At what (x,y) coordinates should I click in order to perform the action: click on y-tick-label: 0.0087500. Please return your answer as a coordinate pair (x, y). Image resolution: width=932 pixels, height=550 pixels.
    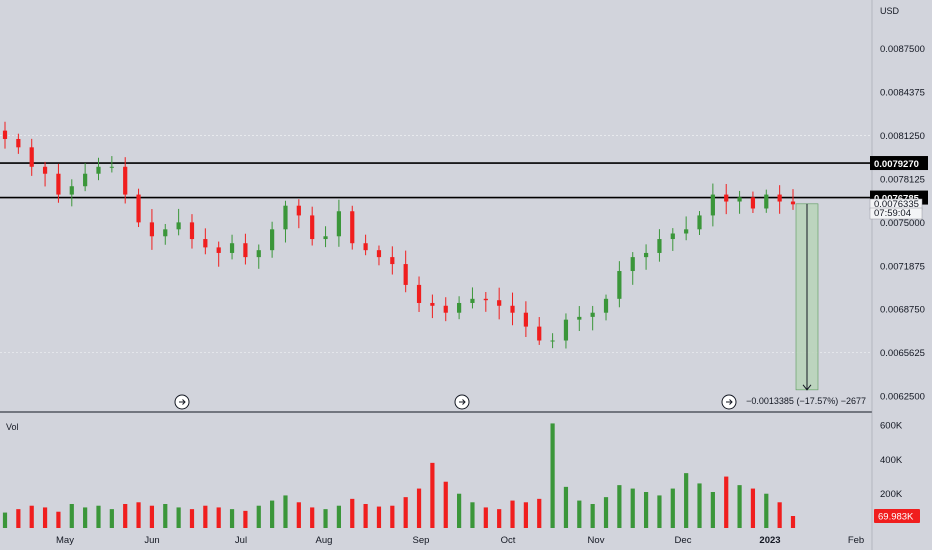
    Looking at the image, I should click on (902, 49).